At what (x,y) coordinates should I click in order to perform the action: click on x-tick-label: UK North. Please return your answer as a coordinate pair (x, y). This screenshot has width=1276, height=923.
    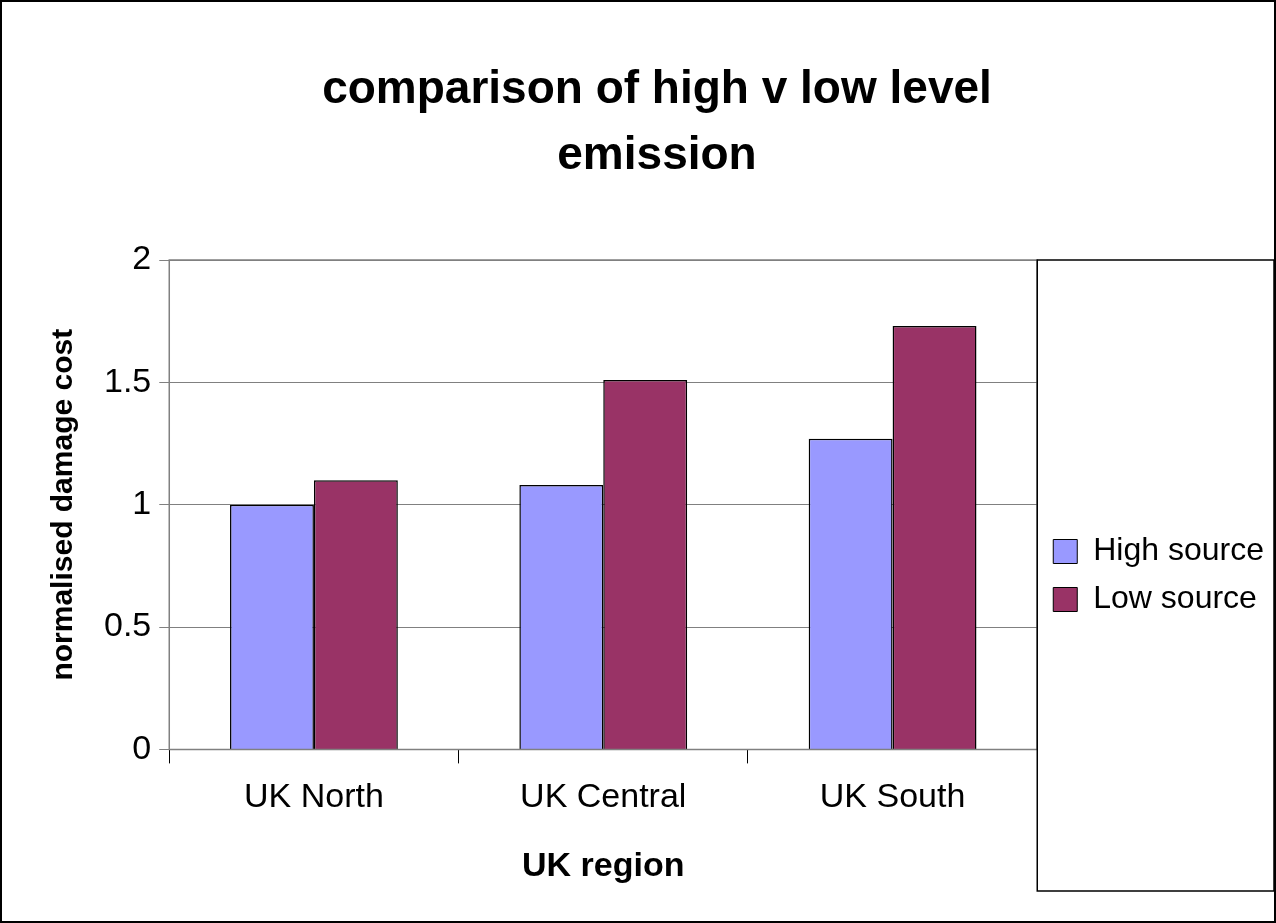
    Looking at the image, I should click on (314, 795).